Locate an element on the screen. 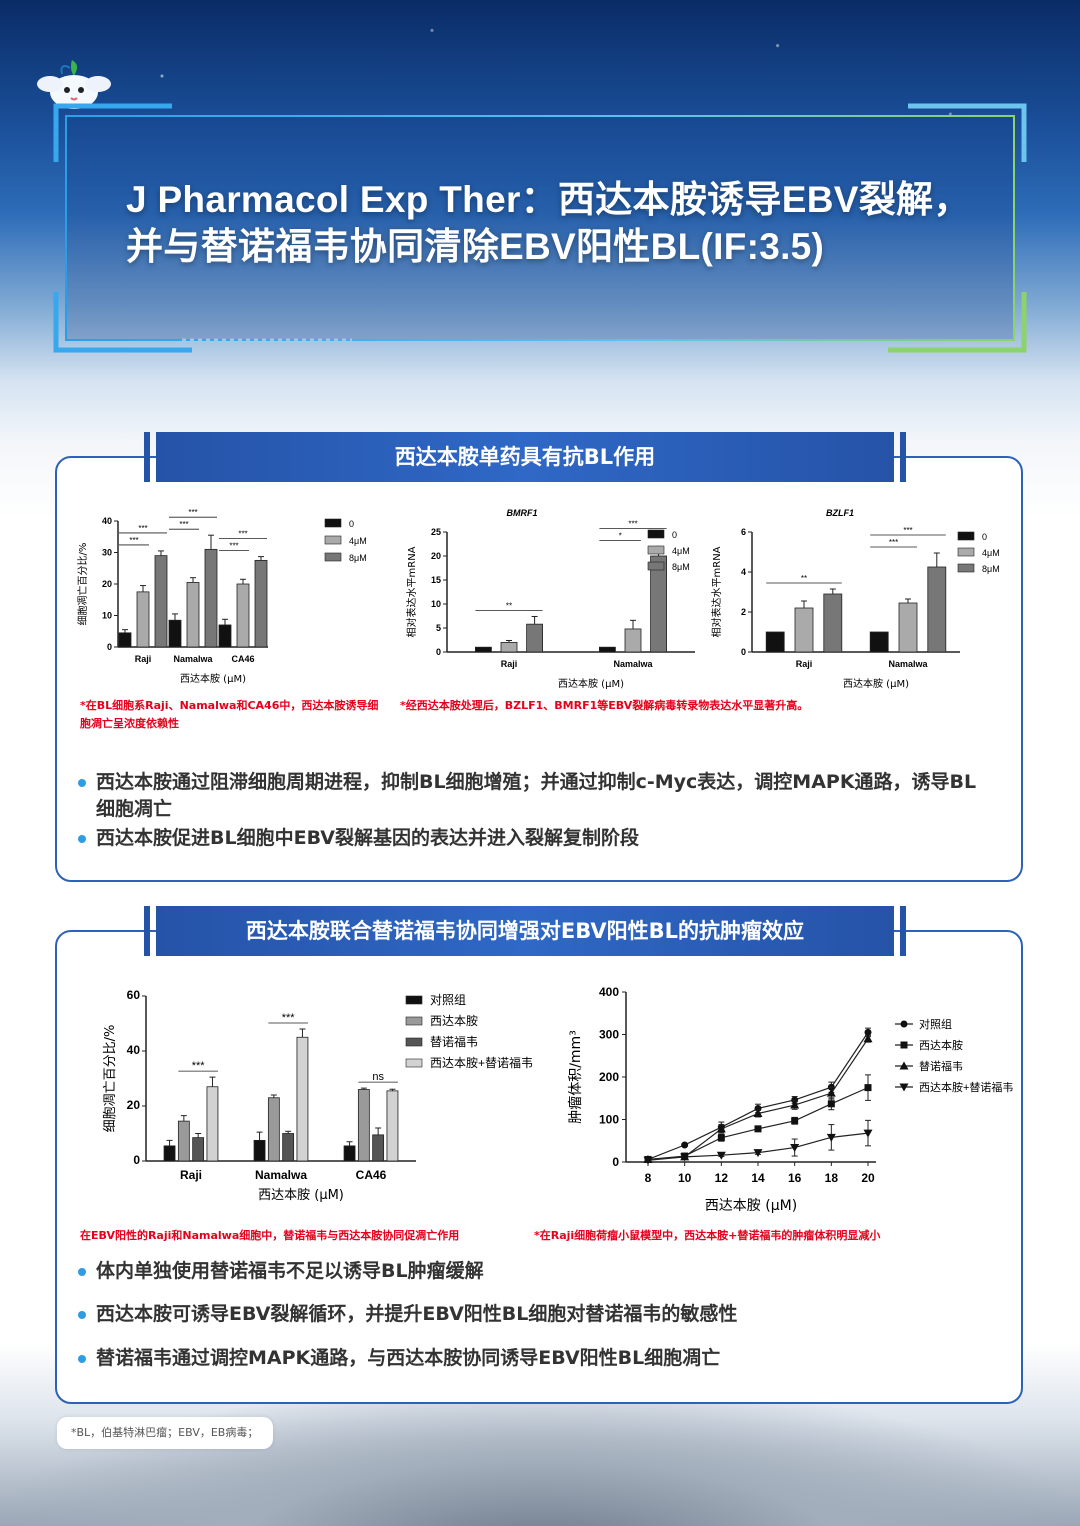 The height and width of the screenshot is (1526, 1080). x-tick-label: 12 is located at coordinates (722, 1178).